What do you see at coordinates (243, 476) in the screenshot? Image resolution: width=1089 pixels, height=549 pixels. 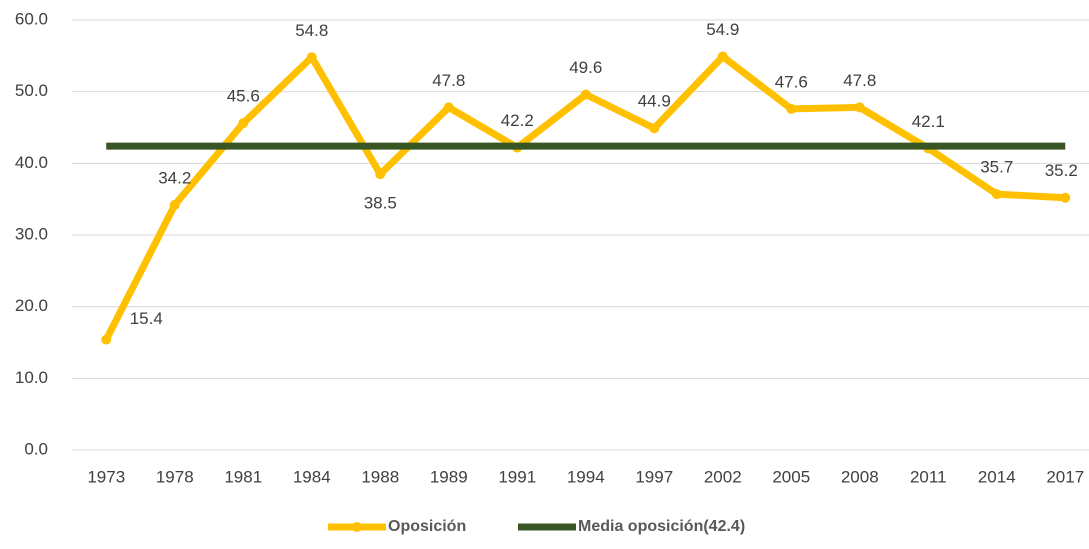 I see `x-tick-label: 1981` at bounding box center [243, 476].